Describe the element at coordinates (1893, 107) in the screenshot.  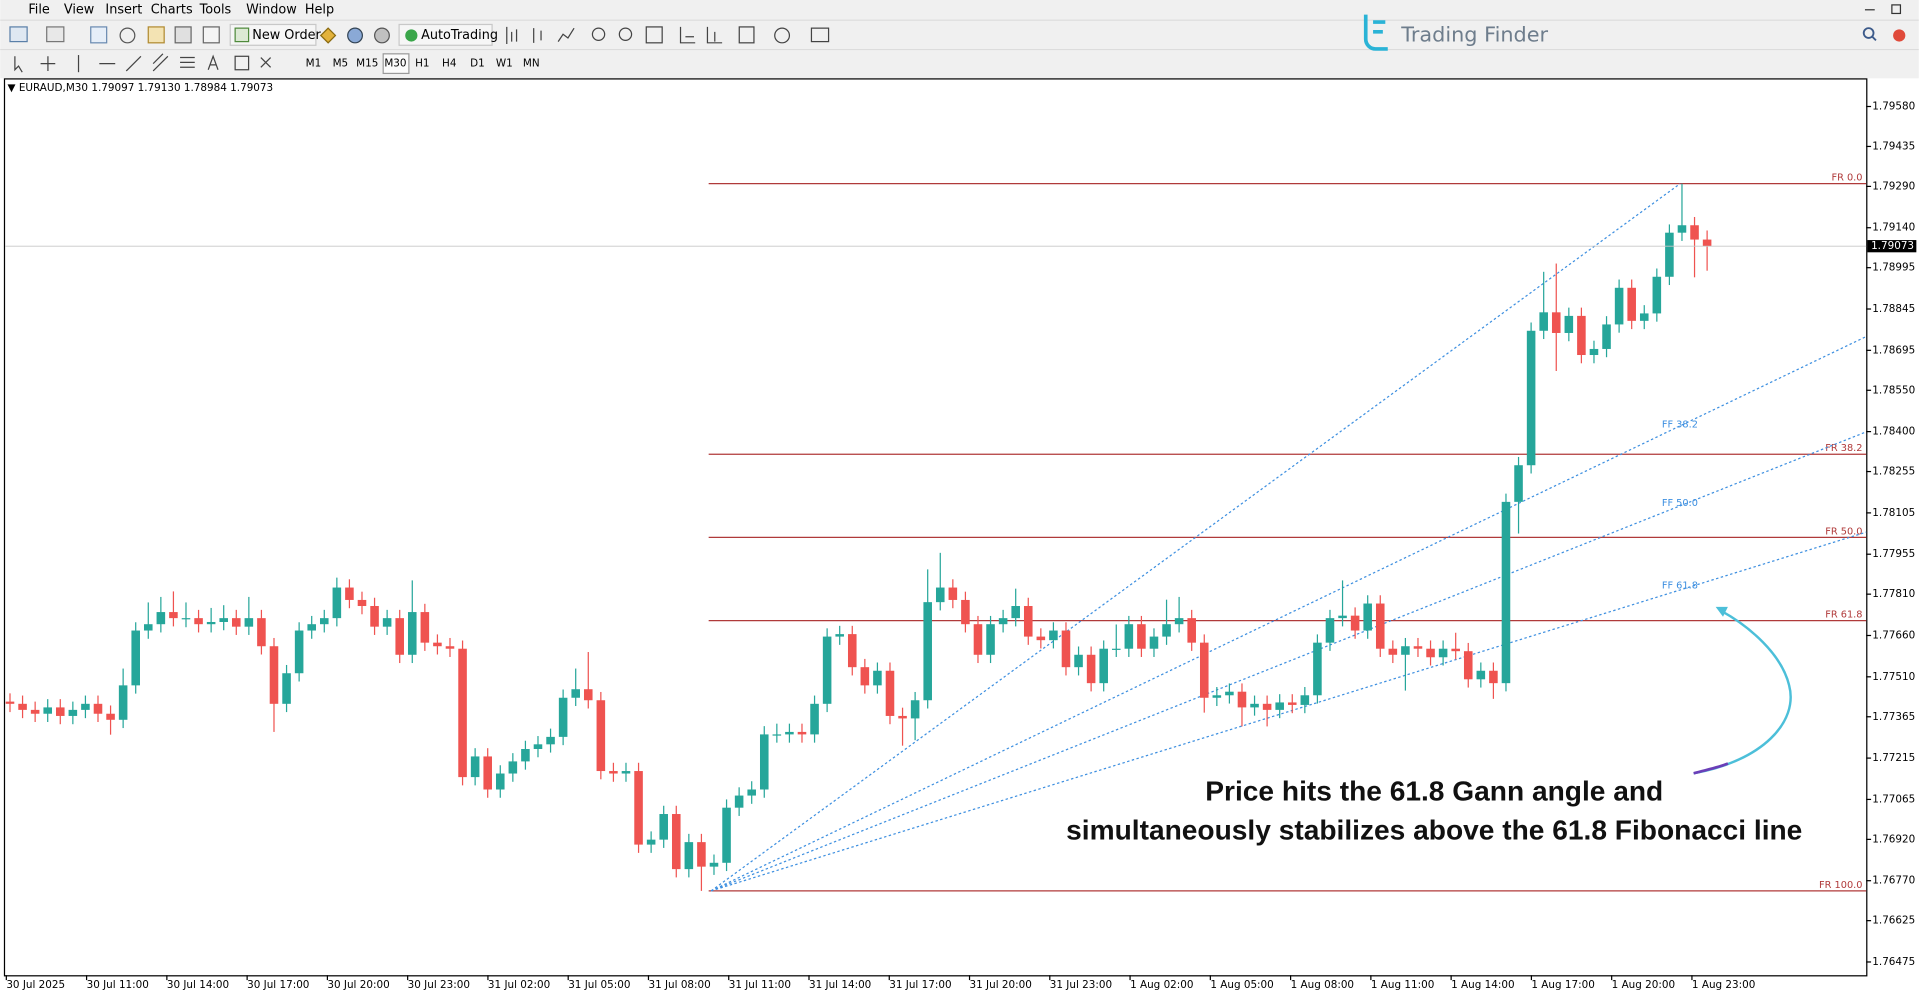
I see `y-tick-label: 1.79580` at that location.